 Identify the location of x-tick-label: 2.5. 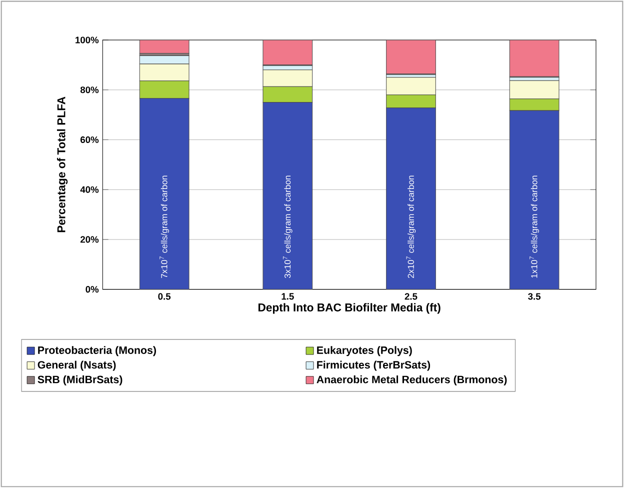
(411, 296).